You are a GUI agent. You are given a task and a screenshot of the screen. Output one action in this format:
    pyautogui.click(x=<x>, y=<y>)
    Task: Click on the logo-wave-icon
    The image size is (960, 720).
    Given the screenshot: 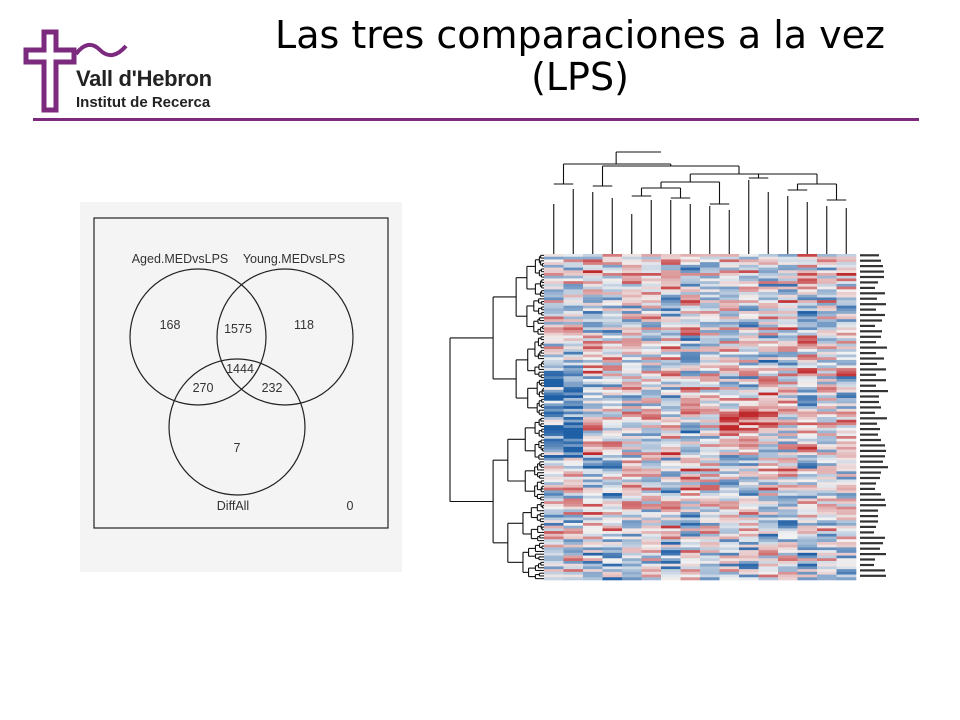 What is the action you would take?
    pyautogui.click(x=101, y=50)
    